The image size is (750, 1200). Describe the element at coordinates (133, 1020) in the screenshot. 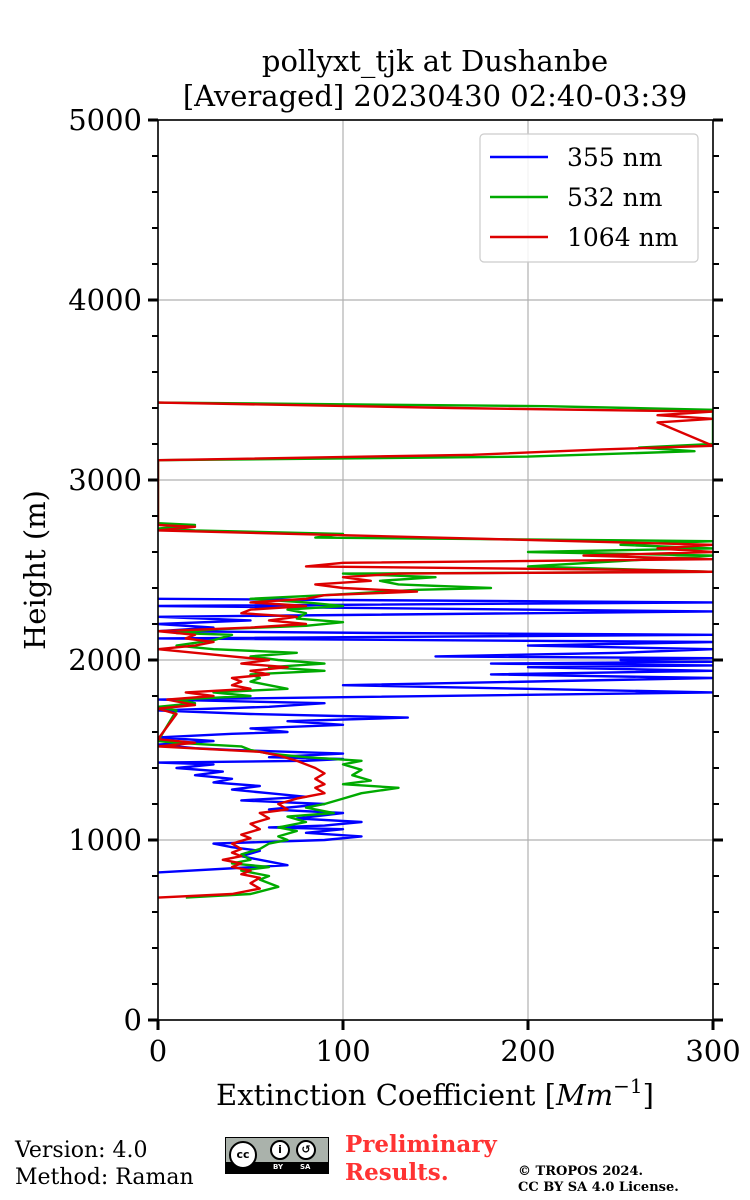

I see `y-tick-label: 0` at that location.